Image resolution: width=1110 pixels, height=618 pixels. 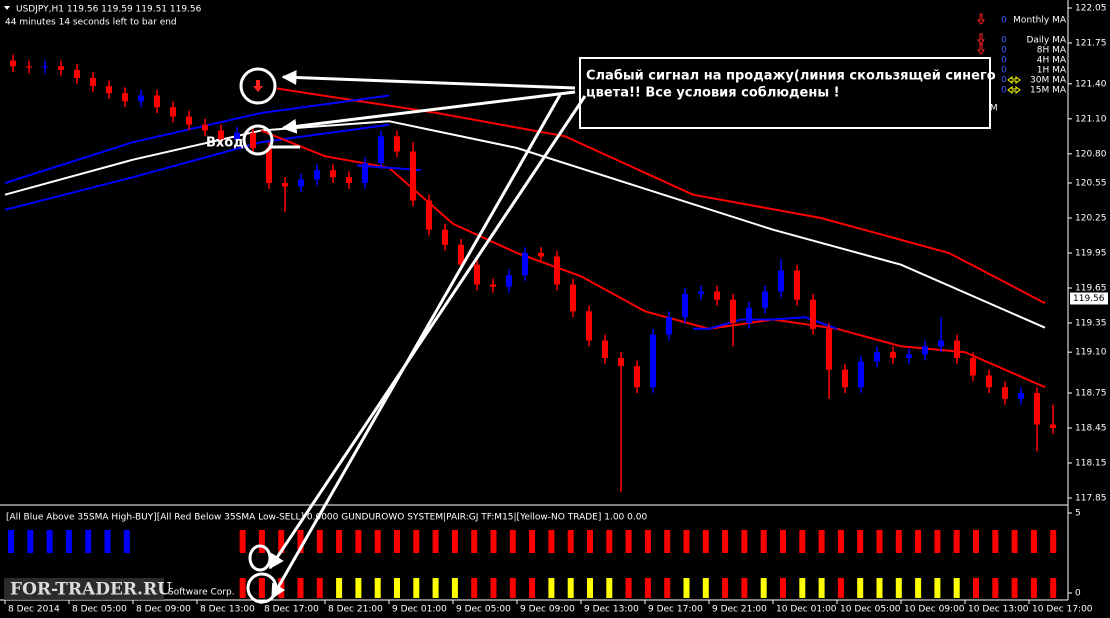 What do you see at coordinates (806, 610) in the screenshot?
I see `x-tick-label: 10 Dec 01:00` at bounding box center [806, 610].